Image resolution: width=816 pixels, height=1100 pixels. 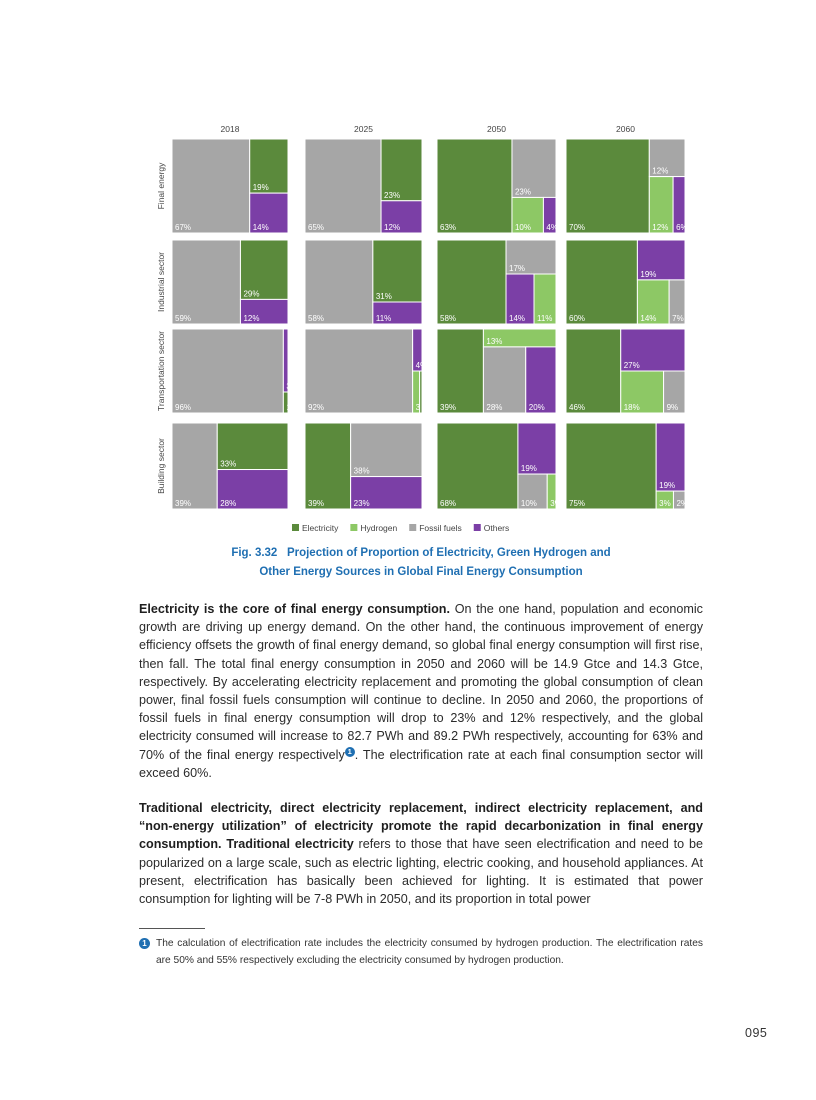 I want to click on segment-label: 58%, so click(x=316, y=318).